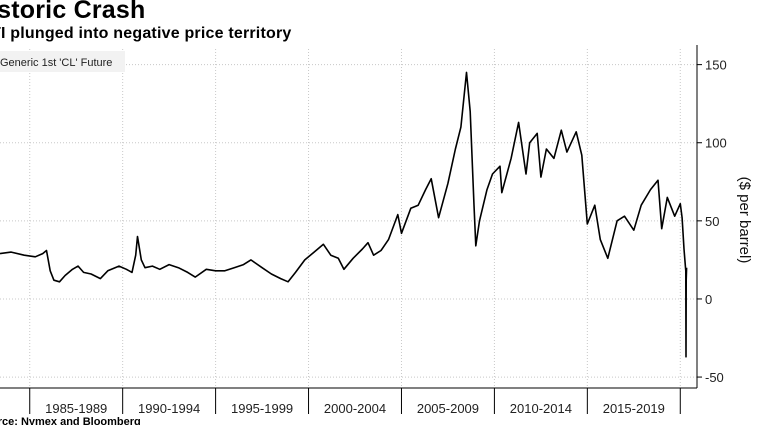  Describe the element at coordinates (73, 12) in the screenshot. I see `chart-title: istoric Crash` at that location.